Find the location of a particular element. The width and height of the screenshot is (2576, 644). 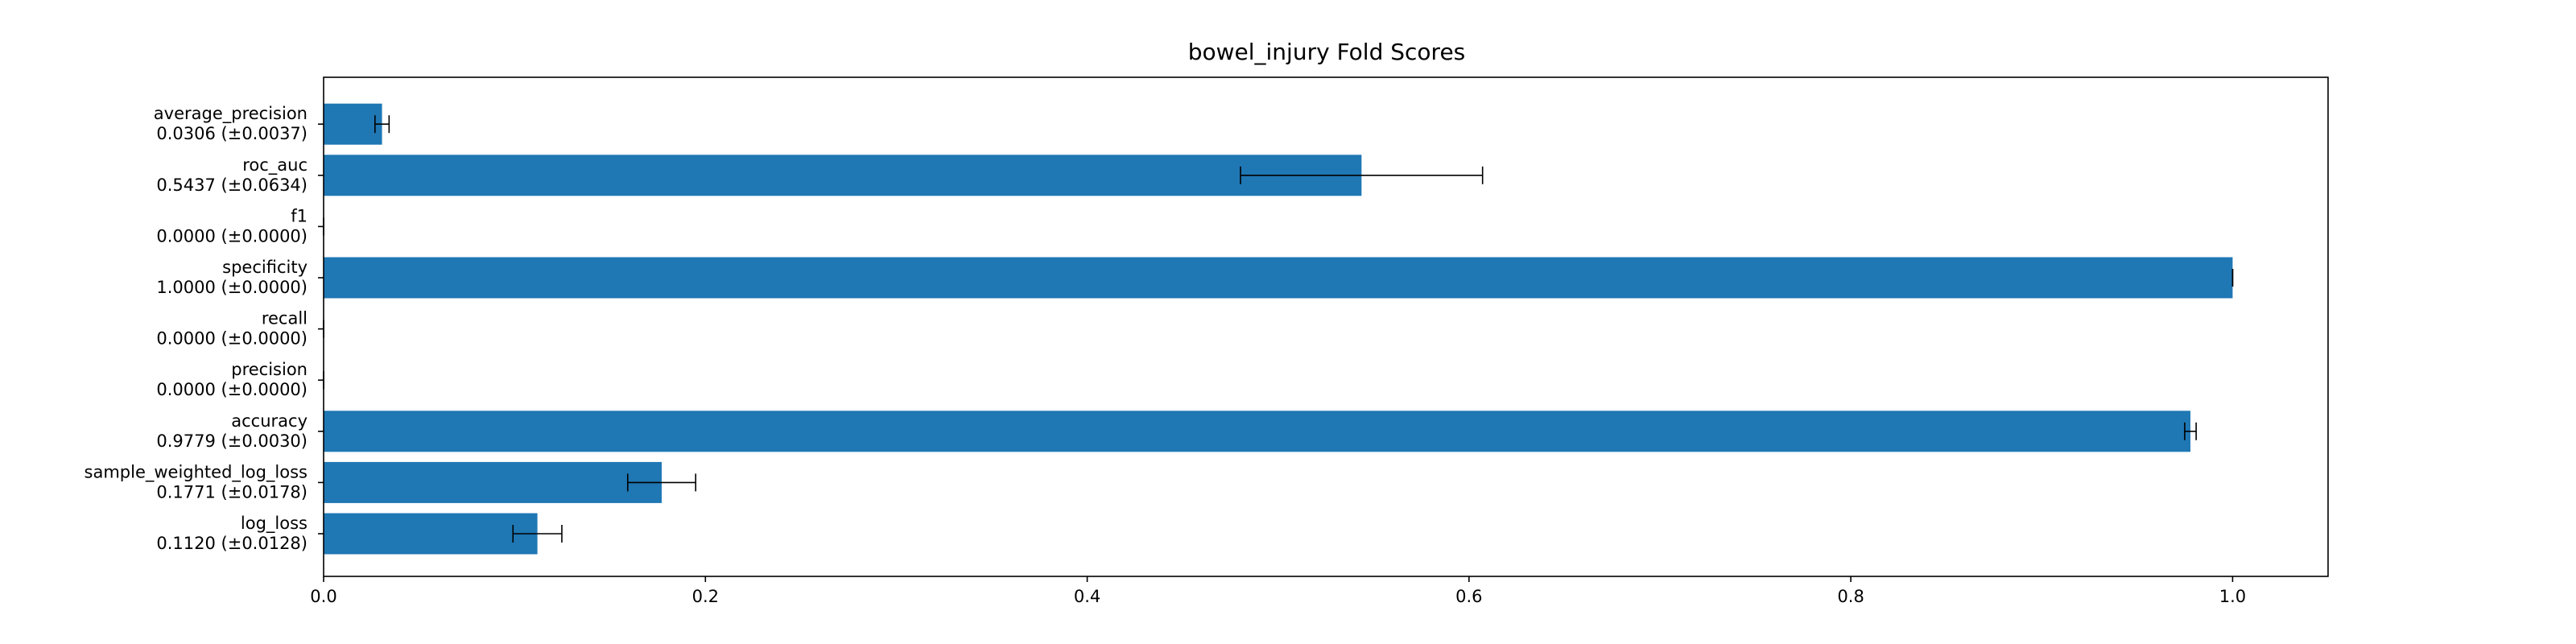

x-tick-label: 0.6 is located at coordinates (1468, 596).